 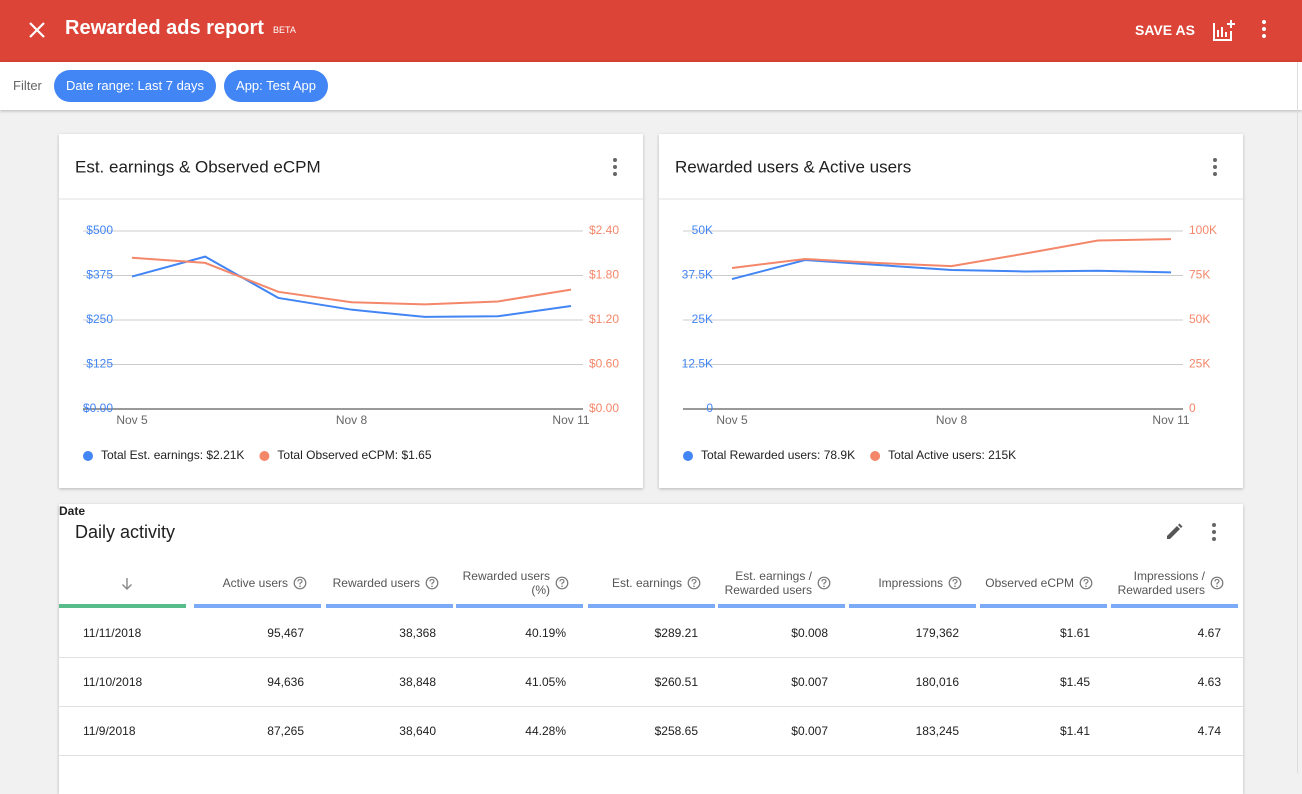 What do you see at coordinates (809, 633) in the screenshot?
I see `table-cell: $0.008` at bounding box center [809, 633].